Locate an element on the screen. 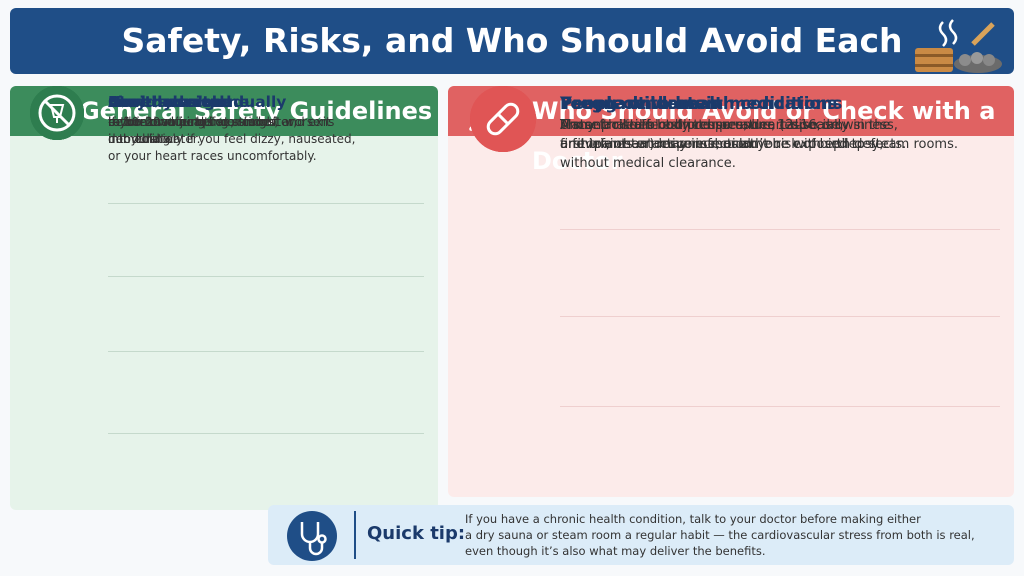 Image resolution: width=1024 pixels, height=576 pixels. item-line: before or during use, since it worsens is located at coordinates (221, 122).